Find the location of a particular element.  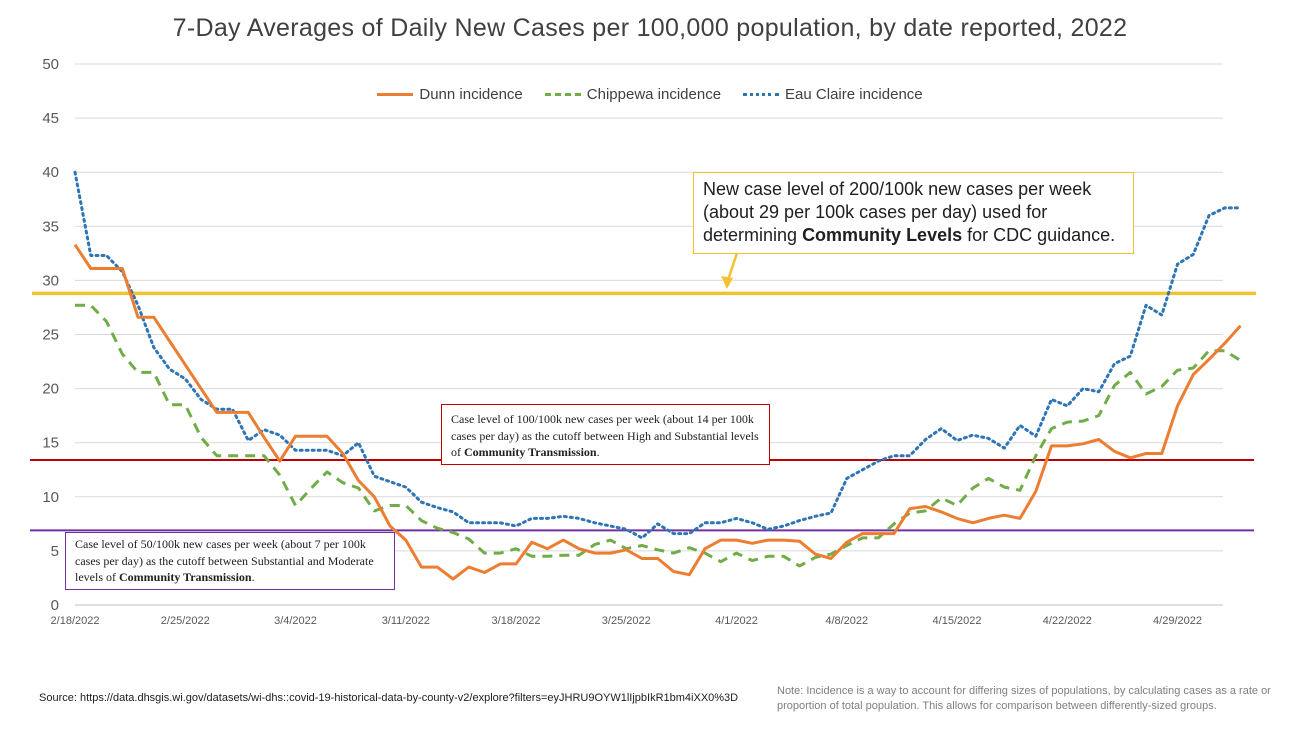

y-tick-label: 10 is located at coordinates (50, 497).